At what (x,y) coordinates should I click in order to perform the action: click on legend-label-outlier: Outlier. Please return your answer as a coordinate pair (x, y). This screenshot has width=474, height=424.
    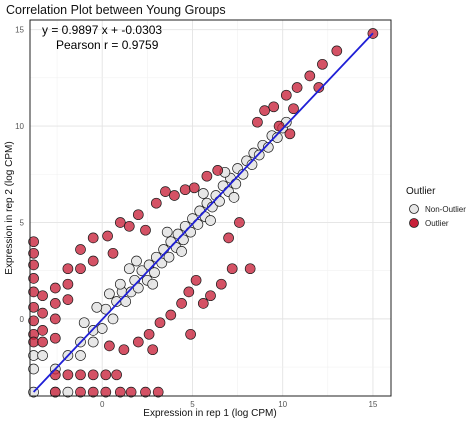
    Looking at the image, I should click on (437, 223).